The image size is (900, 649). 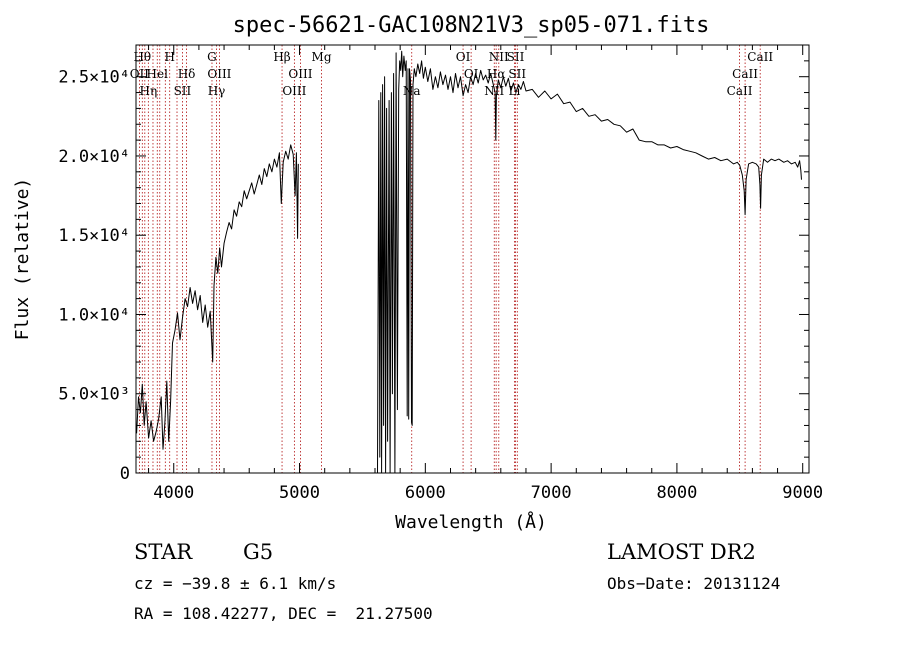 I want to click on observation-date: Obs−Date: 20131124, so click(x=694, y=583).